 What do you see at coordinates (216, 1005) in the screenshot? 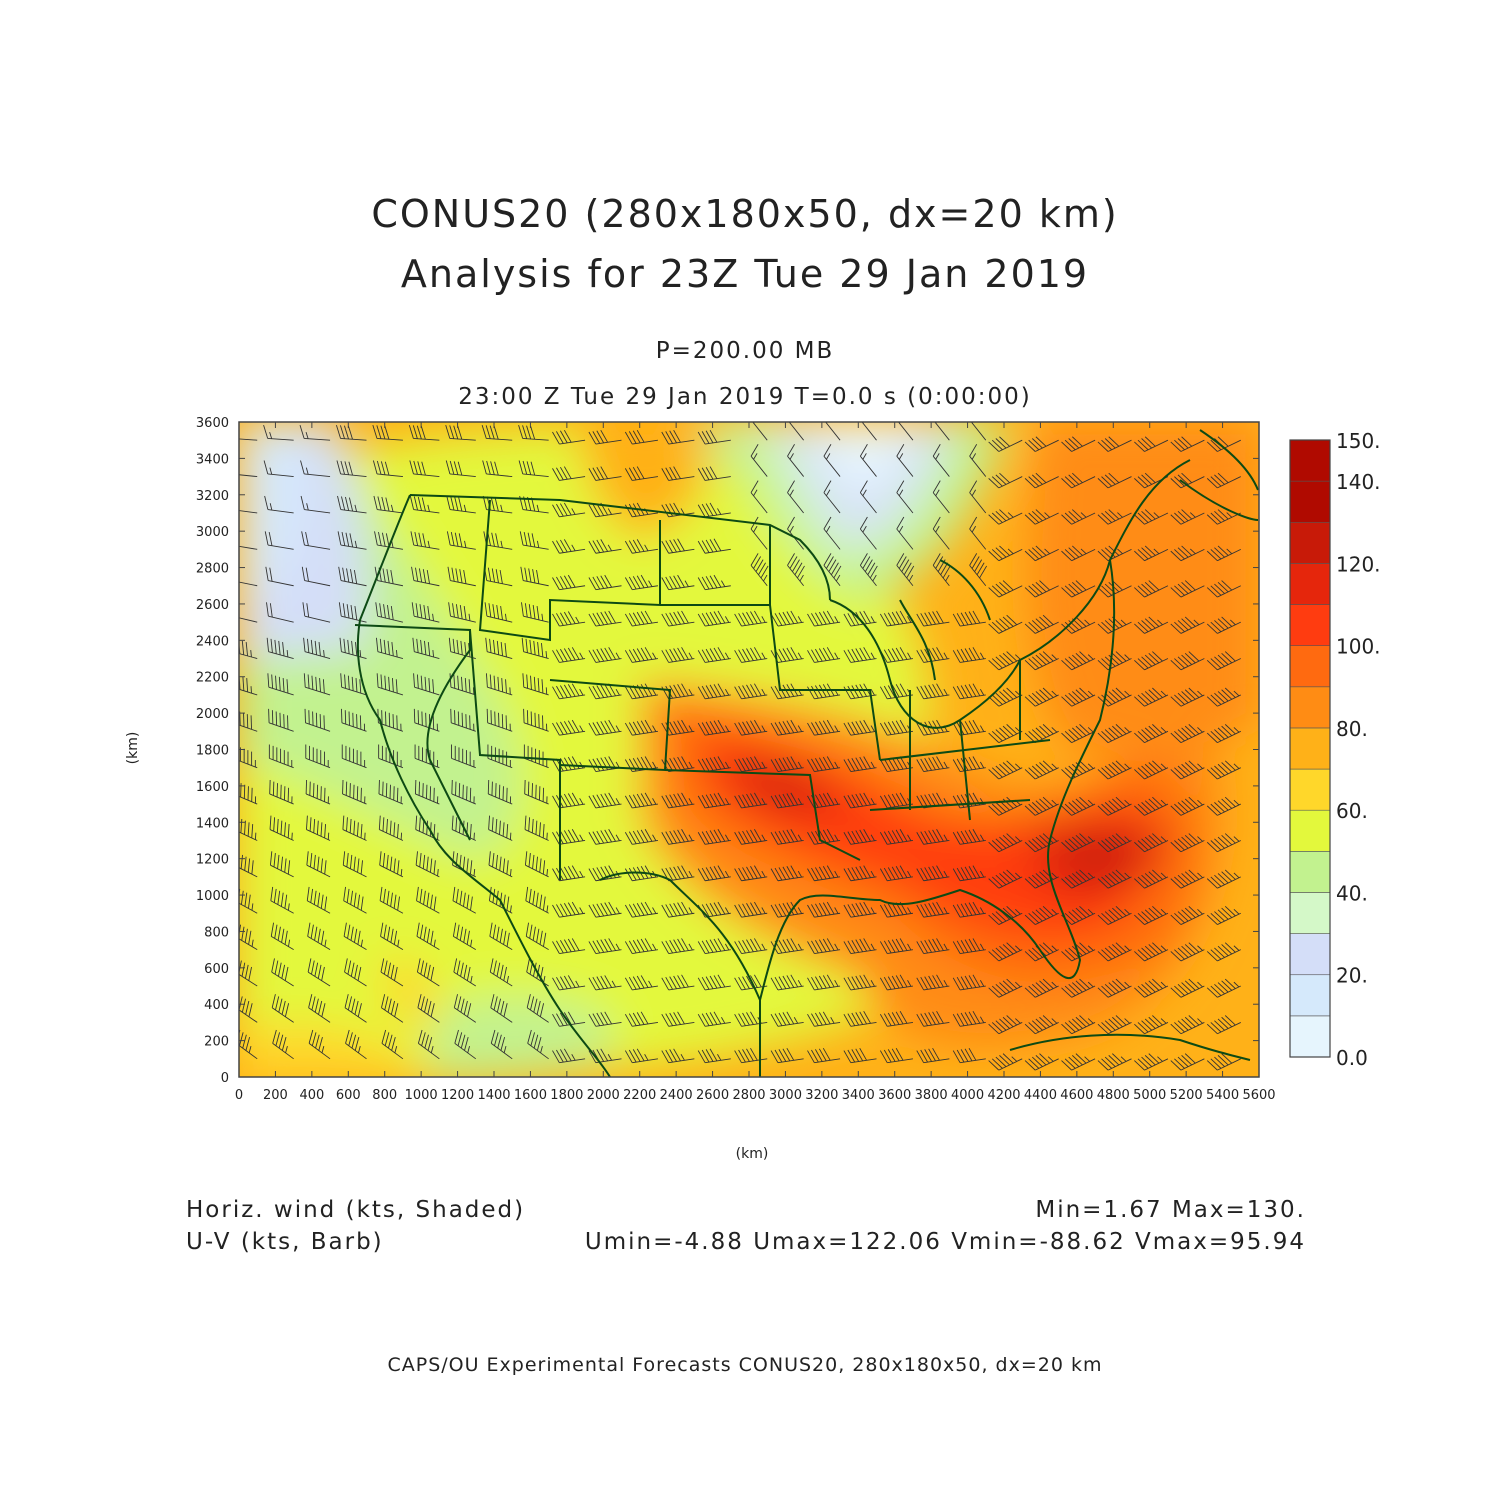
I see `y-tick-label: 400` at bounding box center [216, 1005].